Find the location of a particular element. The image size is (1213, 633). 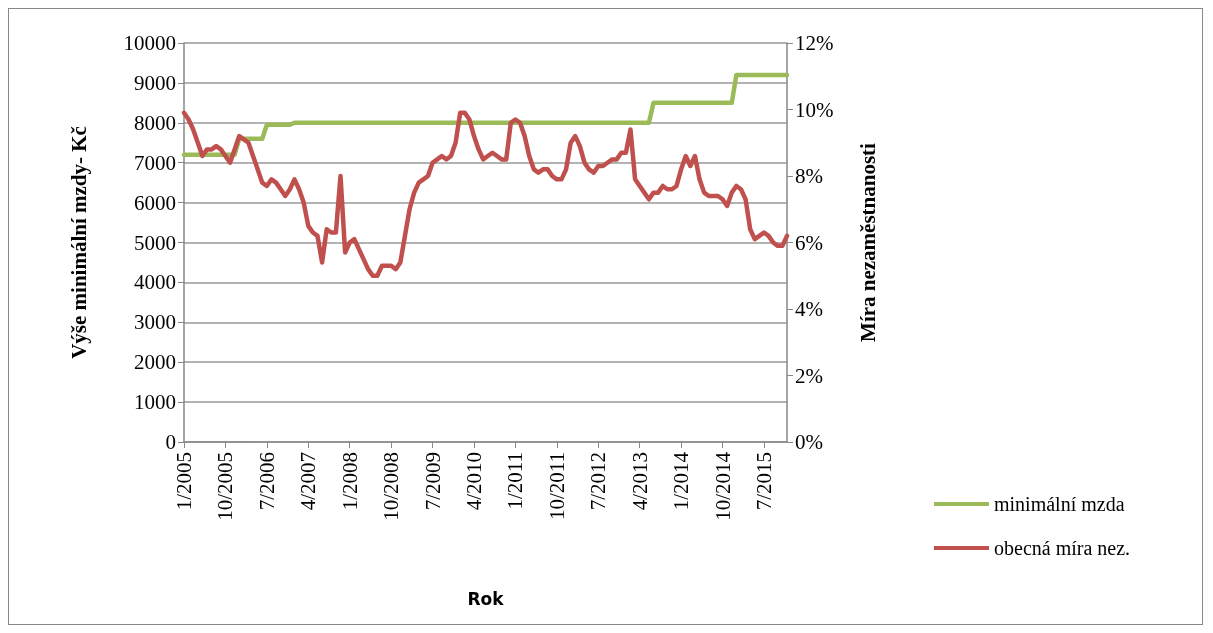

legend-label: minimální mzda is located at coordinates (1059, 504).